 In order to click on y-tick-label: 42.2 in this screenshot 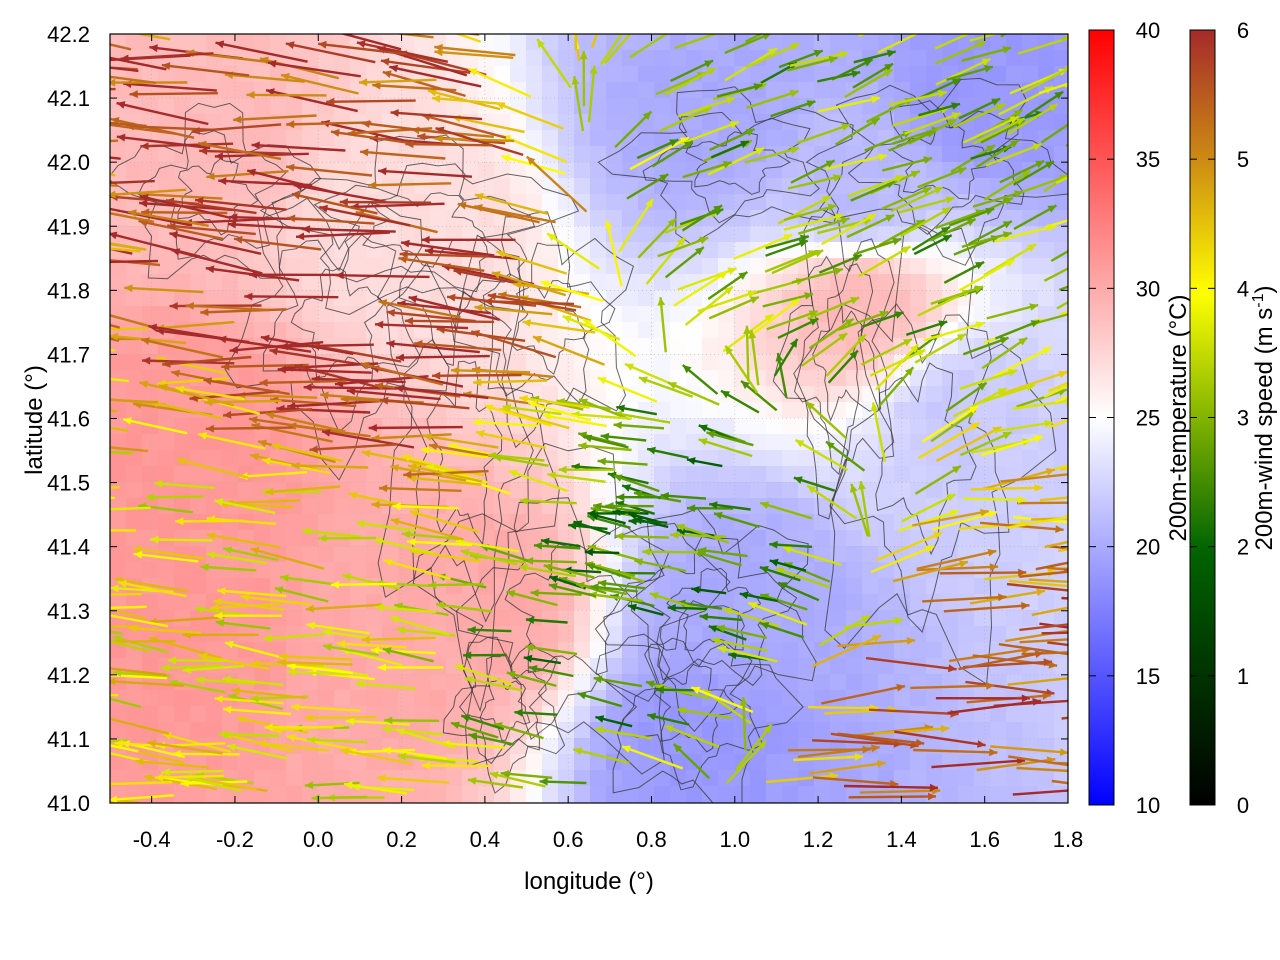, I will do `click(68, 34)`.